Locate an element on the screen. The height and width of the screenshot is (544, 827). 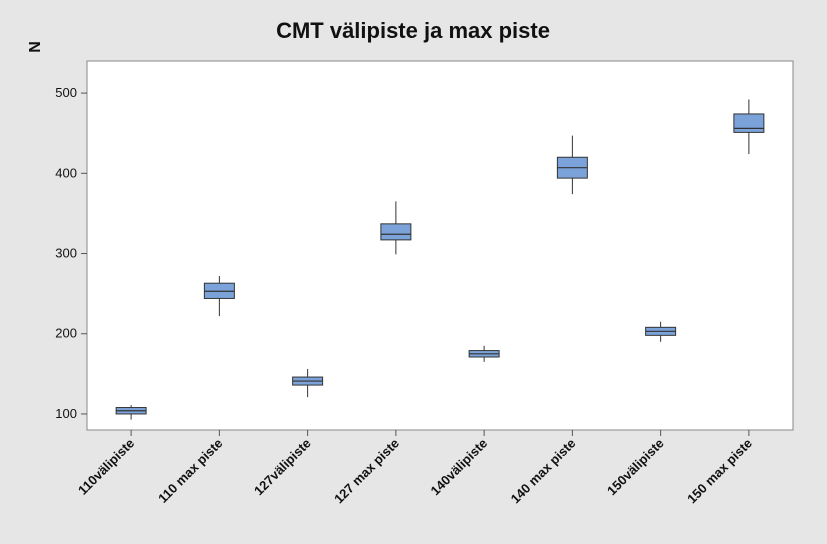
y-tick-label: 100 is located at coordinates (66, 413).